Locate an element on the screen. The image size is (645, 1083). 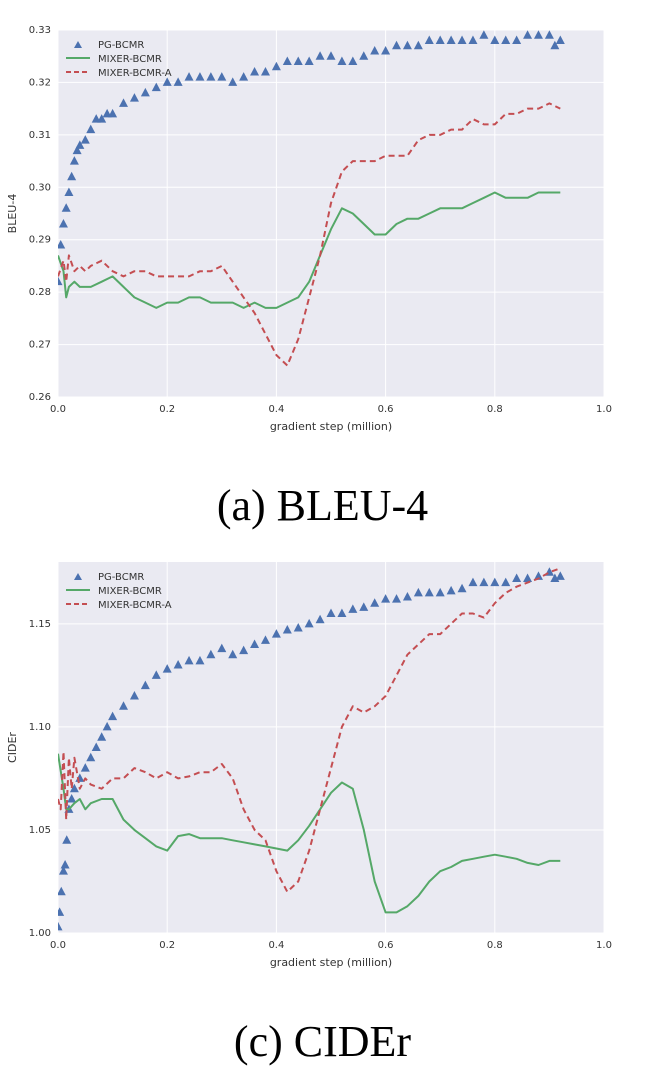
y-tick-label: 1.10 is located at coordinates (40, 727).